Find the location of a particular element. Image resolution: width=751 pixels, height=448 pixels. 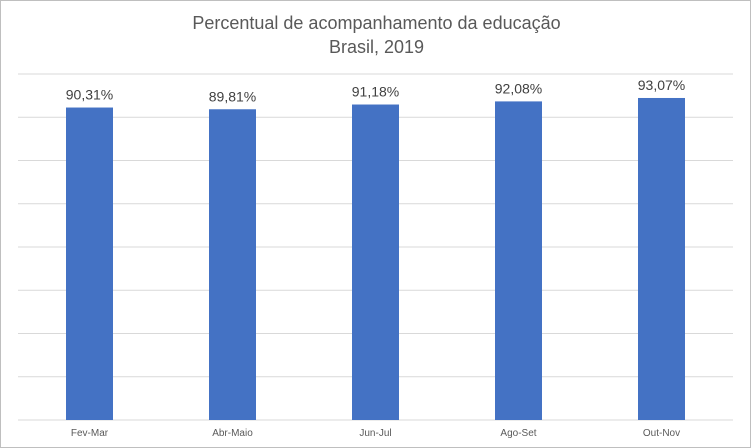

x-tick-label: Out-Nov is located at coordinates (661, 433).